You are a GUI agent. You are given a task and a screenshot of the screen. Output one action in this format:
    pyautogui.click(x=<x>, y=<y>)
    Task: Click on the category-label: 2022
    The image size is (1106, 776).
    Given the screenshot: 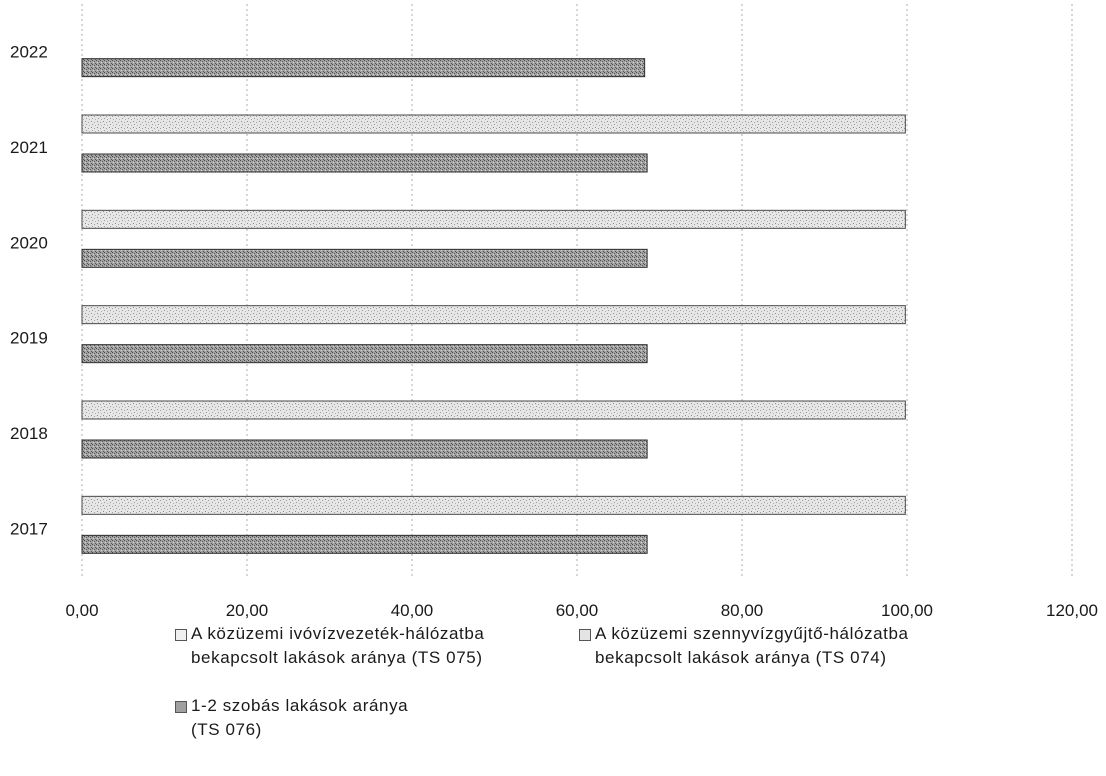 What is the action you would take?
    pyautogui.click(x=29, y=52)
    